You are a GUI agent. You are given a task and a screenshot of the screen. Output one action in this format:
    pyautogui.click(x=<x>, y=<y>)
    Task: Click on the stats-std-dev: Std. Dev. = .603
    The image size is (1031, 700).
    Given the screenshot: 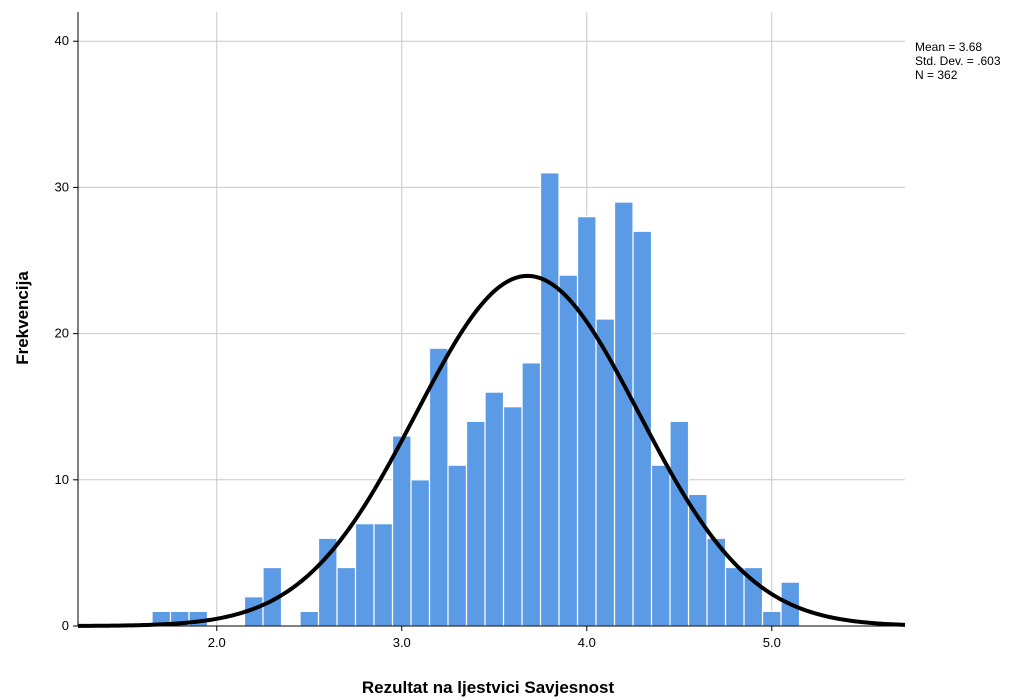 What is the action you would take?
    pyautogui.click(x=958, y=61)
    